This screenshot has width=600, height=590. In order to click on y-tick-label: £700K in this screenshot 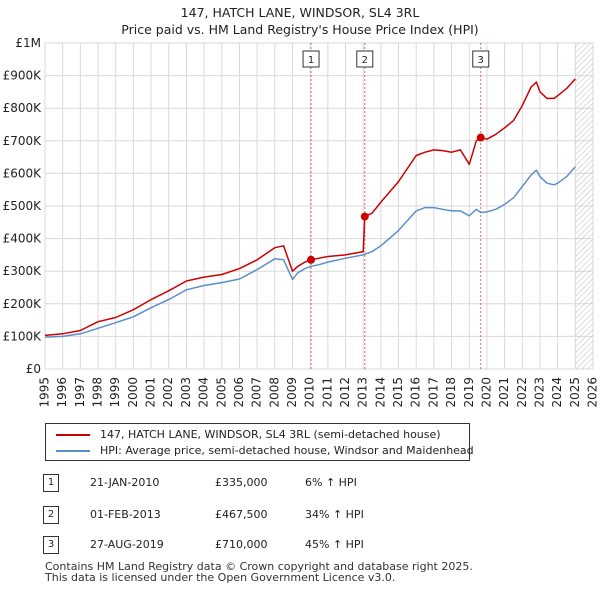, I will do `click(23, 141)`.